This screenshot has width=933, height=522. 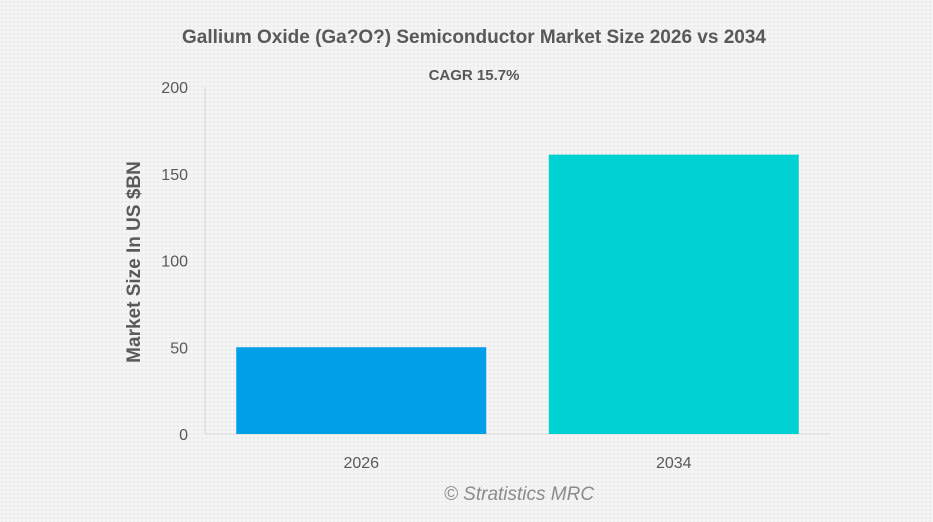 I want to click on bar-2034, so click(x=673, y=294).